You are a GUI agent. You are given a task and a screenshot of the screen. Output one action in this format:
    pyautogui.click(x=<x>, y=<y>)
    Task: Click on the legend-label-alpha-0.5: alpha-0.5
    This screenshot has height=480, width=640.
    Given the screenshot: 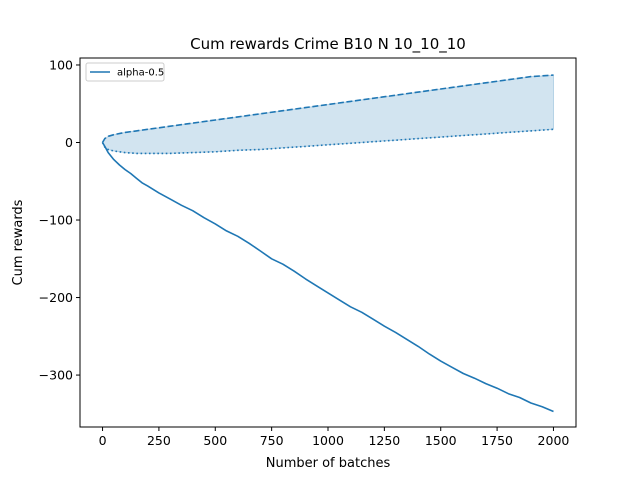 What is the action you would take?
    pyautogui.click(x=140, y=73)
    